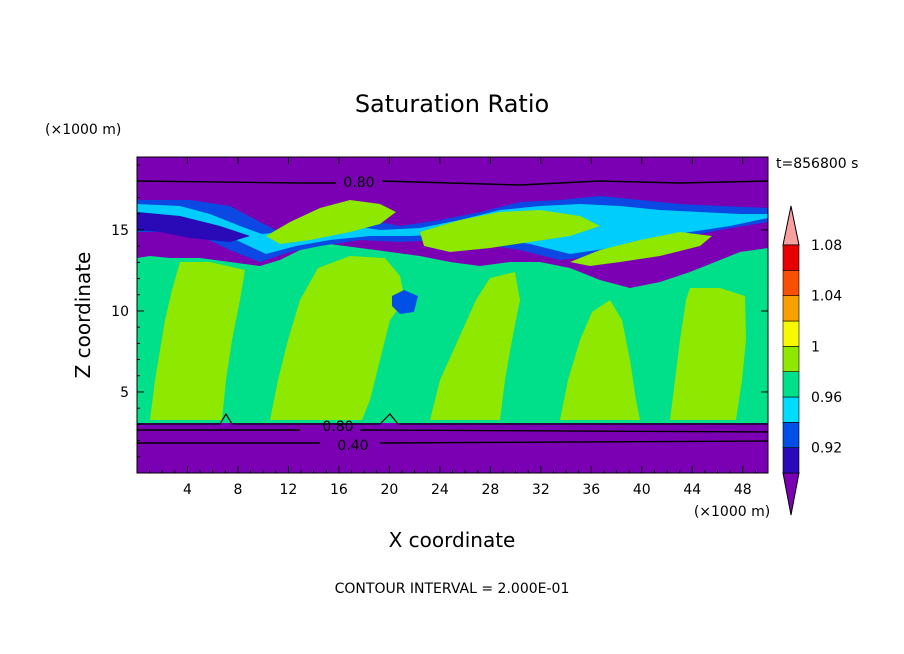  I want to click on y-unit-label: (×1000 m), so click(83, 130).